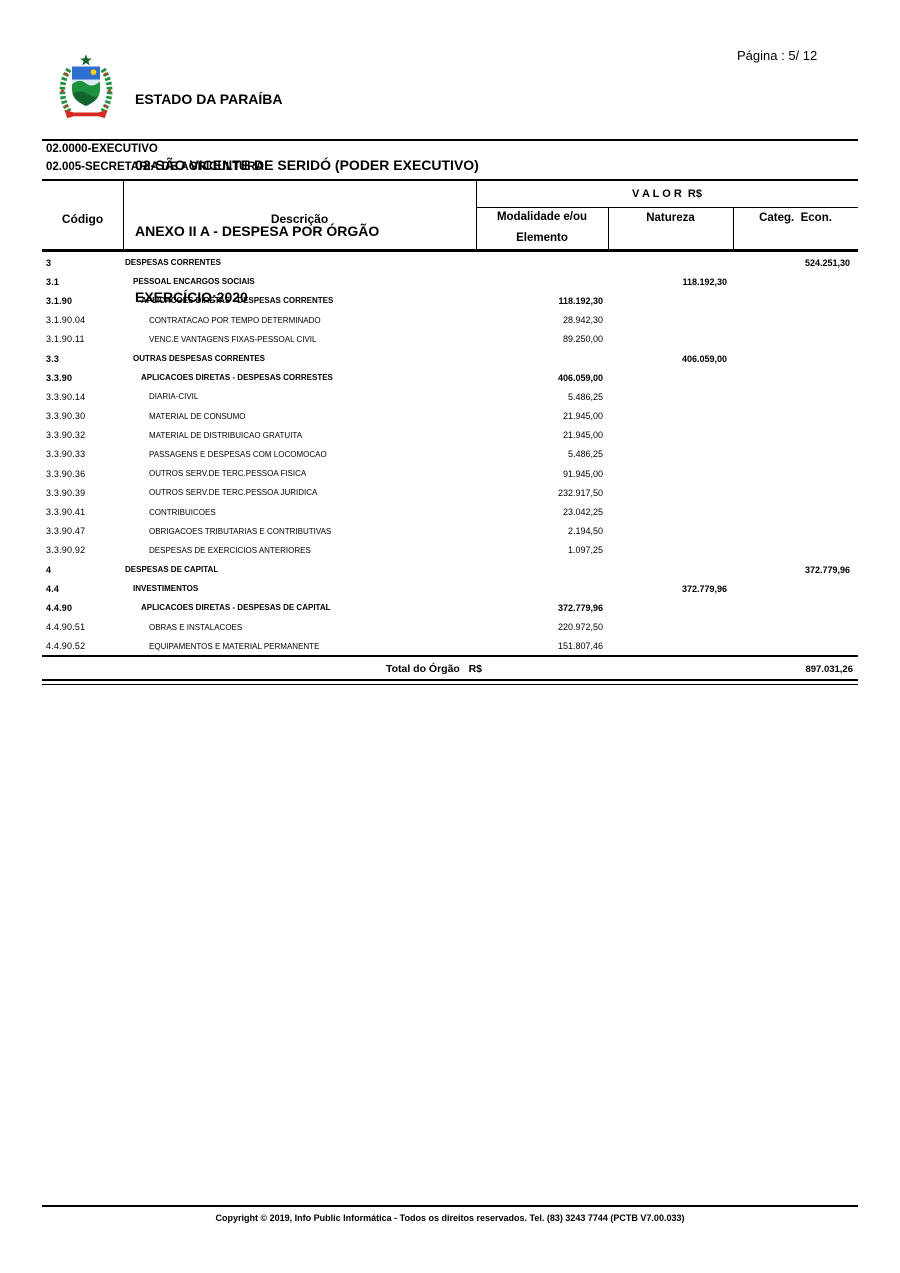 The width and height of the screenshot is (900, 1273). Describe the element at coordinates (86, 60) in the screenshot. I see `star-icon` at that location.